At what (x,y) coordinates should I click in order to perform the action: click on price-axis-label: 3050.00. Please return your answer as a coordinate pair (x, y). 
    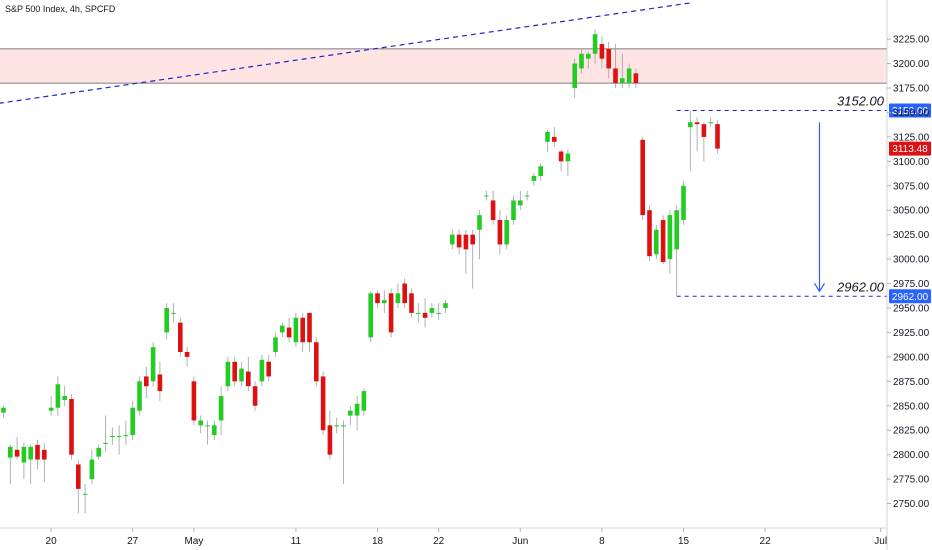
    Looking at the image, I should click on (911, 211).